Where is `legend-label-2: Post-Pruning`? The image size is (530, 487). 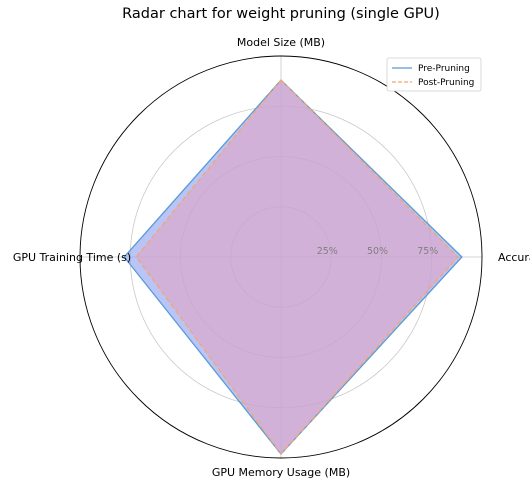 legend-label-2: Post-Pruning is located at coordinates (446, 83).